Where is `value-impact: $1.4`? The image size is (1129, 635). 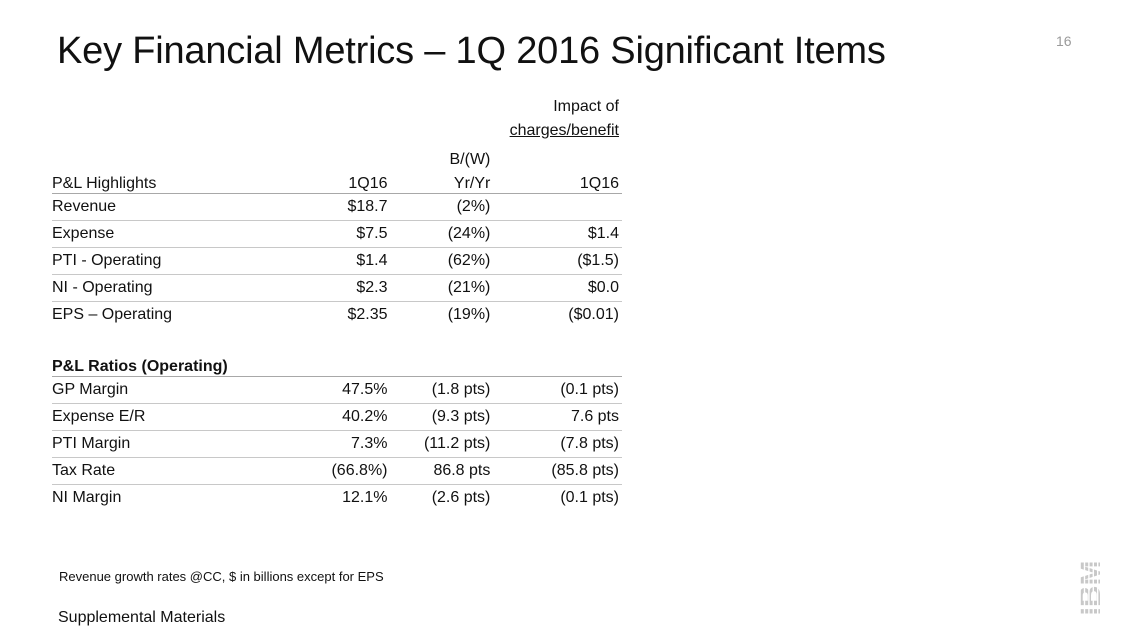
value-impact: $1.4 is located at coordinates (557, 234).